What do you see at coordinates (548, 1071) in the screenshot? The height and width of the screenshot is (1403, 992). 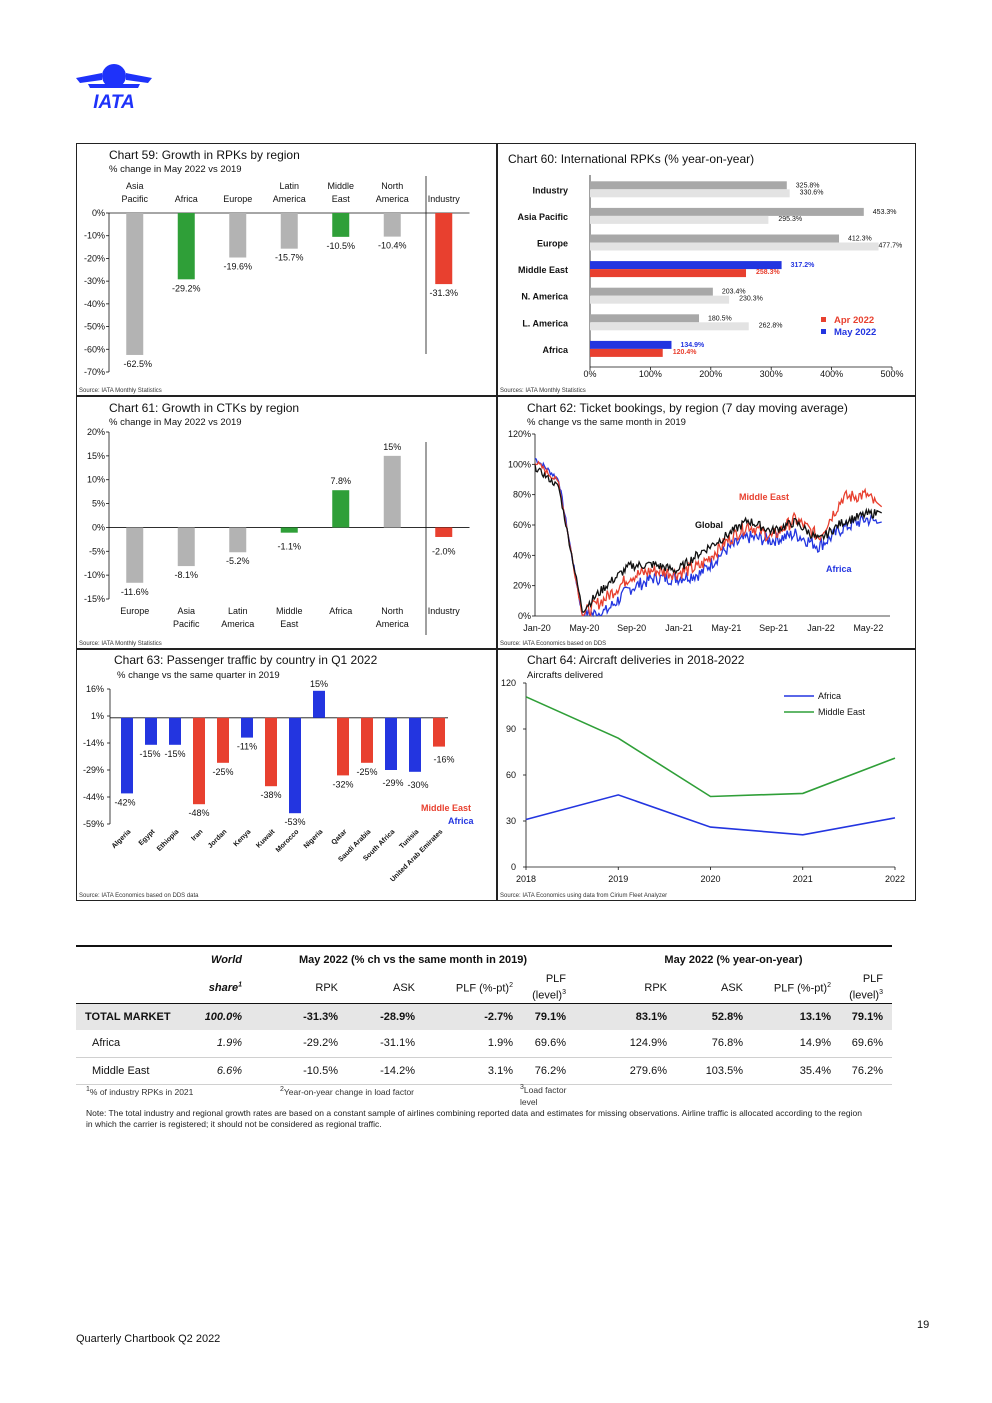 I see `cell: 76.2%` at bounding box center [548, 1071].